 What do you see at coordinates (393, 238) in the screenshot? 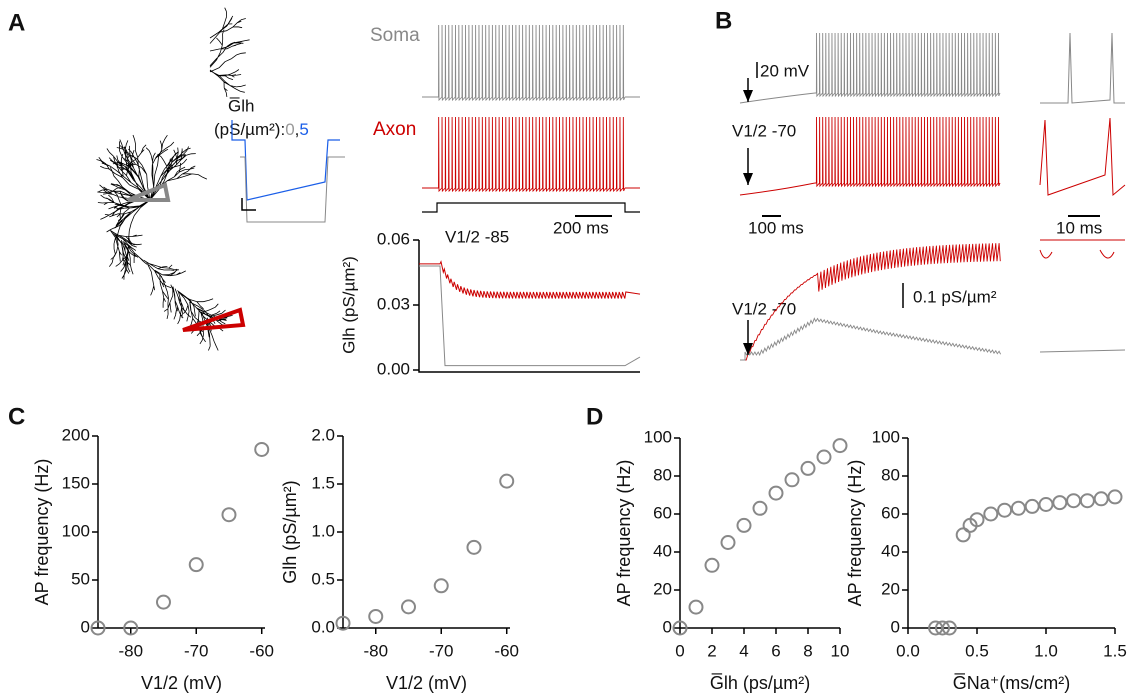
I see `y-tick-label: 0.06` at bounding box center [393, 238].